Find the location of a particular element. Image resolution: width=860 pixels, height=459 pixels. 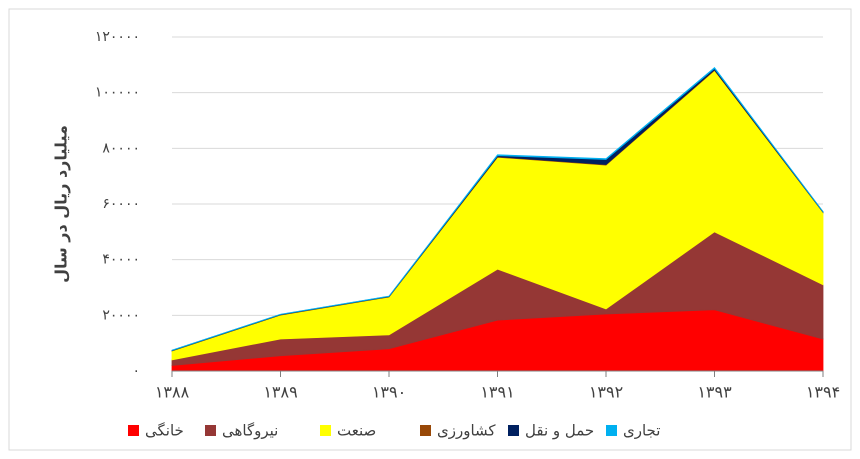

y-tick-label: ۱۰۰۰۰۰ is located at coordinates (117, 93).